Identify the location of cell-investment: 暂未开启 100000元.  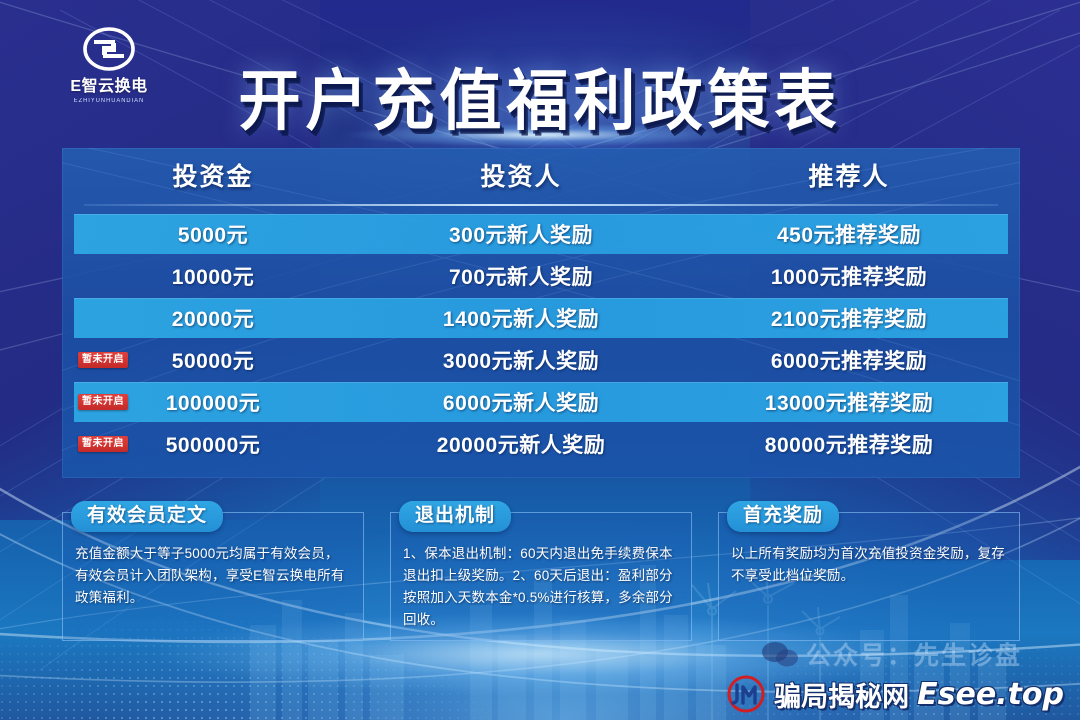
(213, 402).